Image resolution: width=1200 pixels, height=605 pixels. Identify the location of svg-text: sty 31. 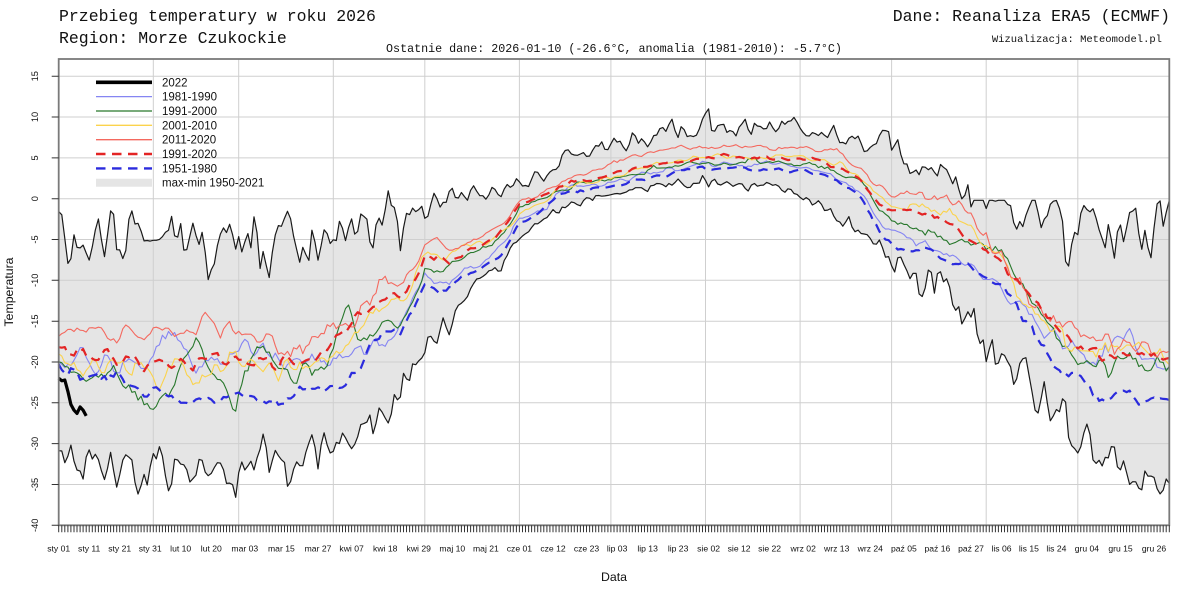
(150, 549).